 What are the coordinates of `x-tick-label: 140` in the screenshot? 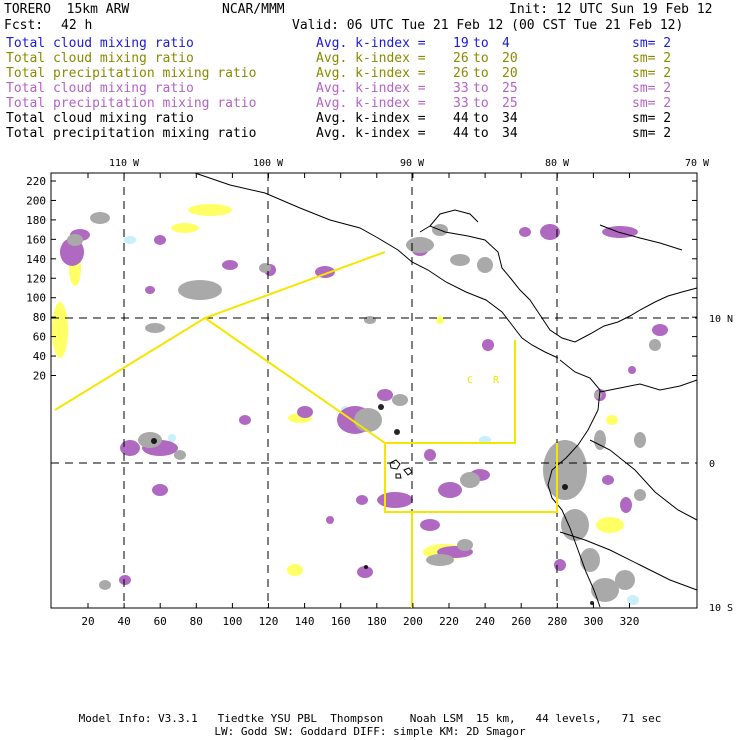 It's located at (305, 621).